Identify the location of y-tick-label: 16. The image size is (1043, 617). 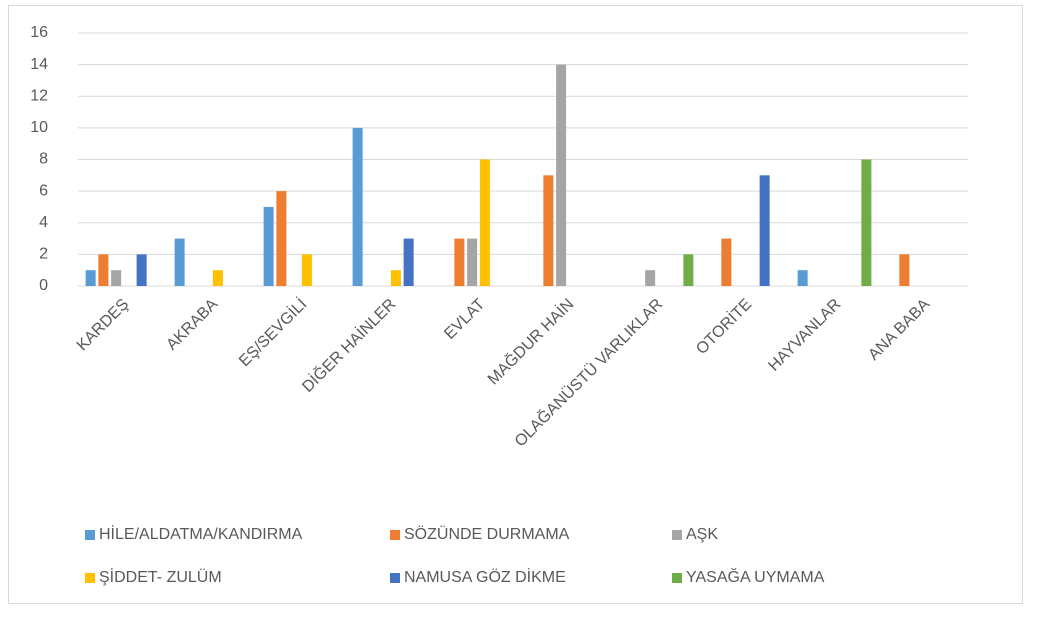
(39, 32).